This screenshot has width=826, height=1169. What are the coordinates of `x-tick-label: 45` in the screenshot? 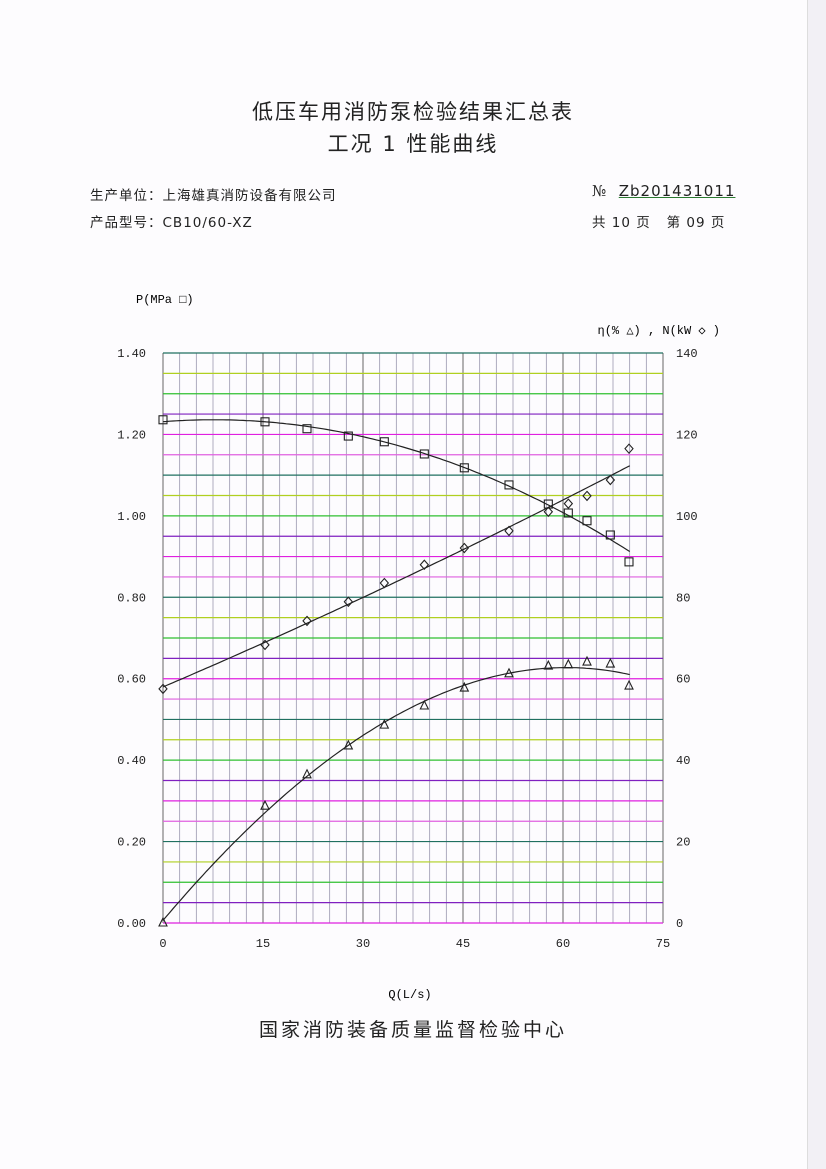 It's located at (463, 944).